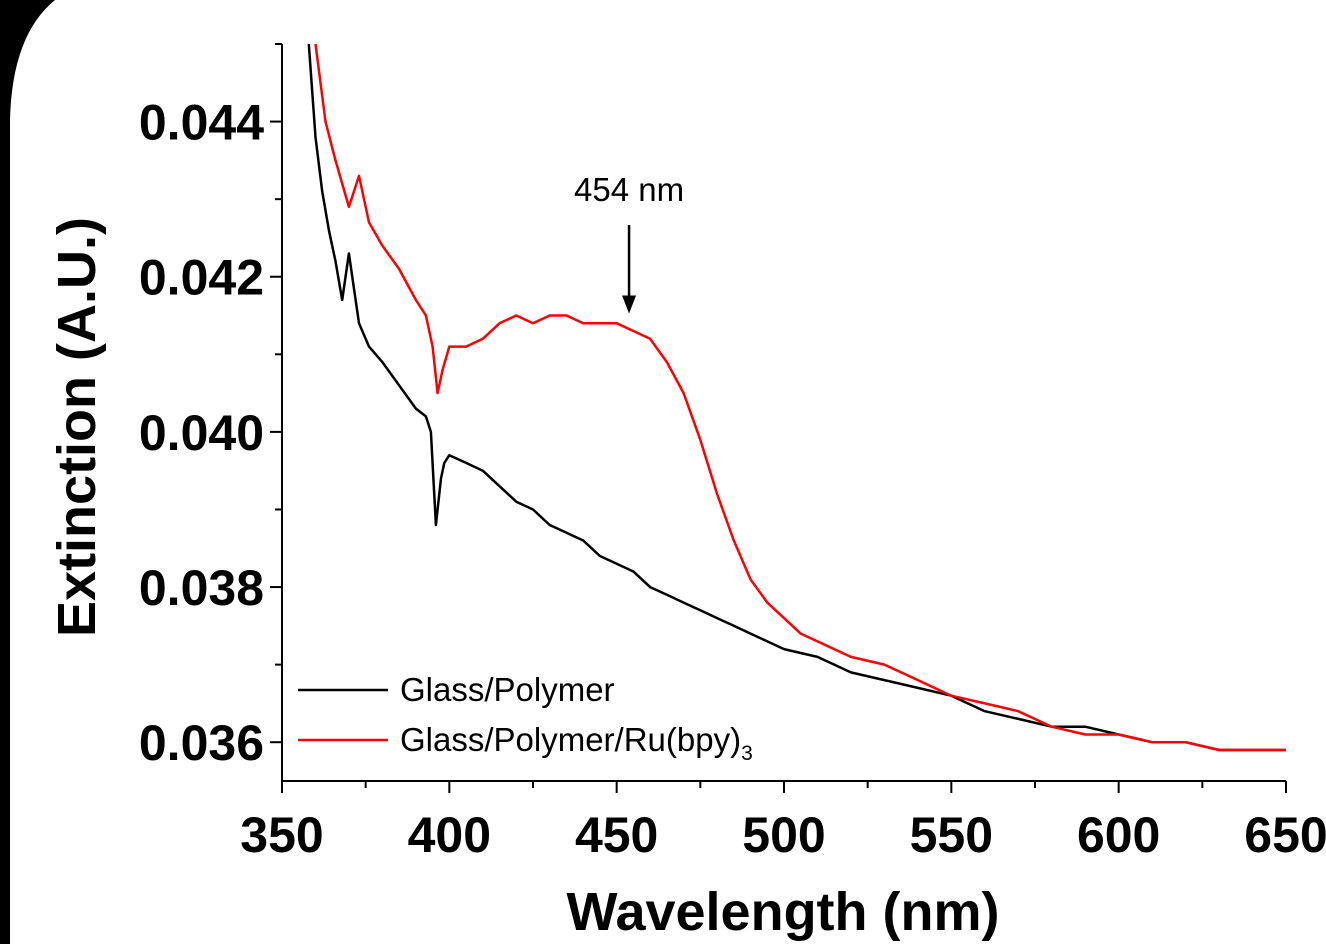 This screenshot has width=1326, height=944. I want to click on y-tick-label: 0.036, so click(201, 743).